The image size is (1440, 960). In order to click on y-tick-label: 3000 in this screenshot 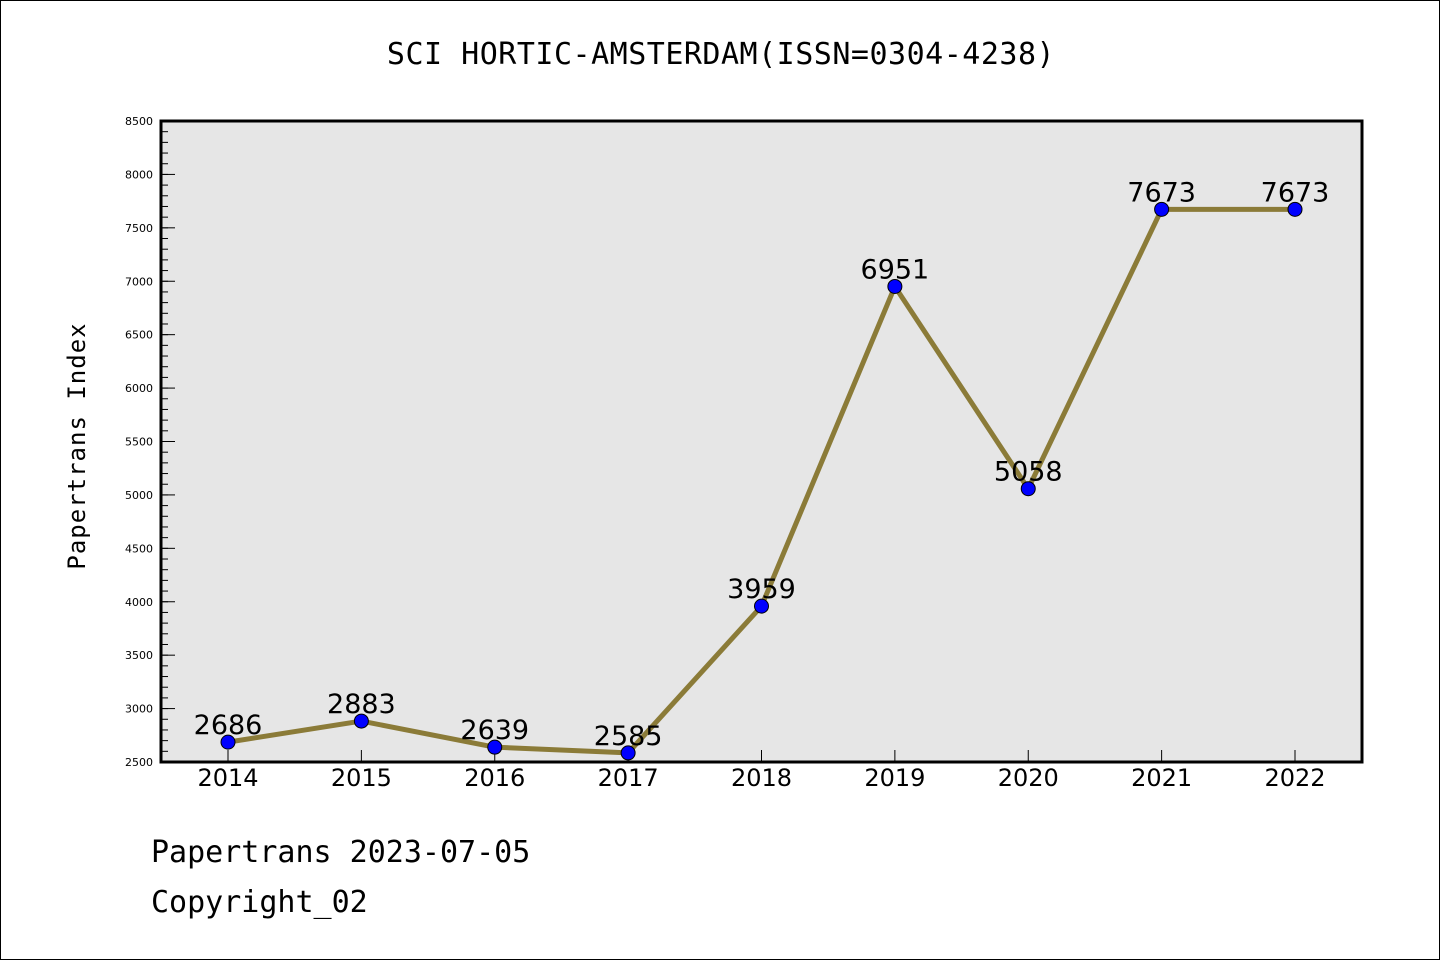, I will do `click(139, 709)`.